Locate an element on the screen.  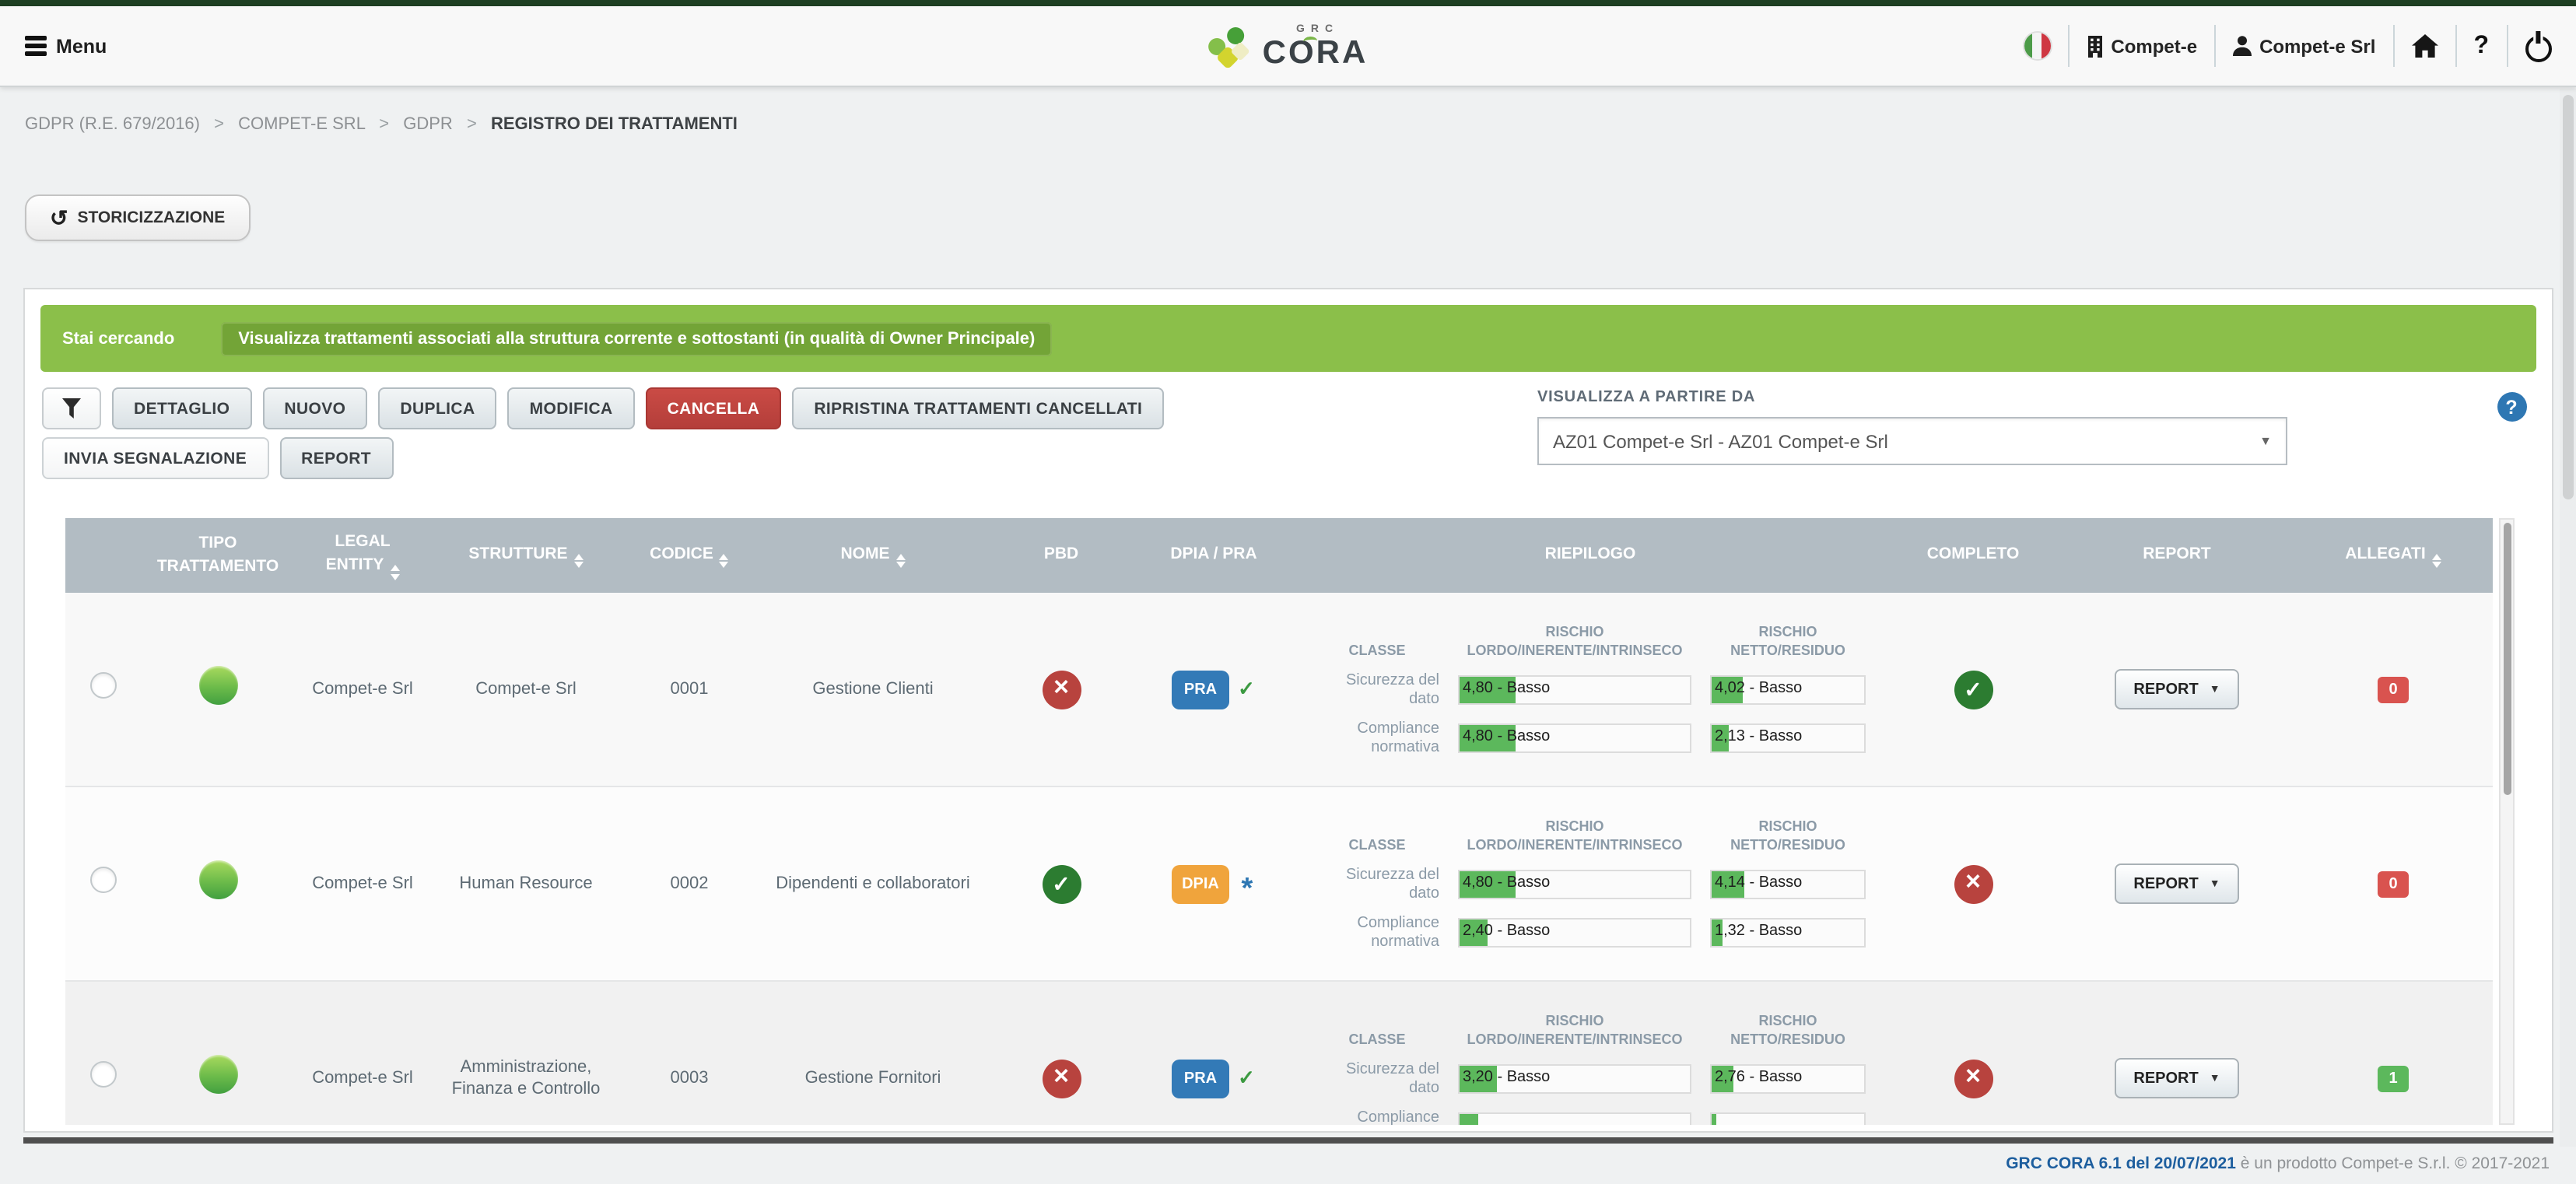
cora-logo-icon is located at coordinates (1228, 47).